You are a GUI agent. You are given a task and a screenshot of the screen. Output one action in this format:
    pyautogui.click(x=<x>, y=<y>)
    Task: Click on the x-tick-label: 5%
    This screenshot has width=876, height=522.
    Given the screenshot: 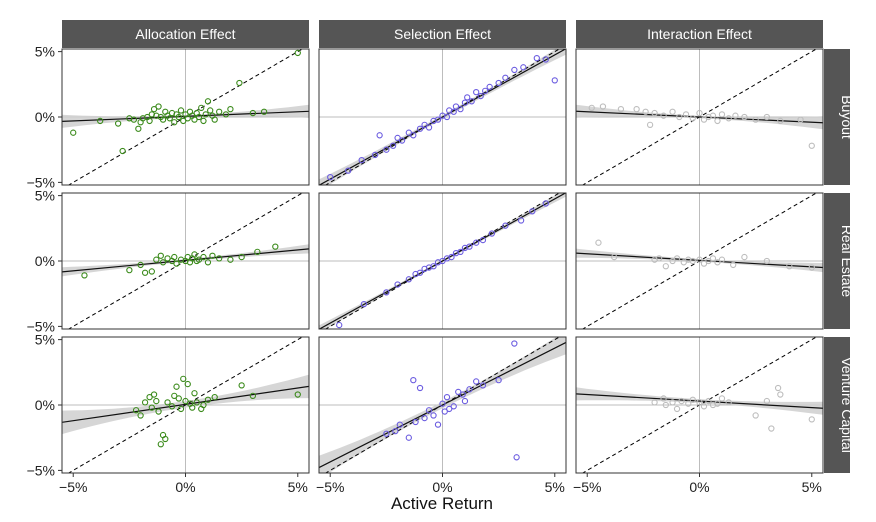 What is the action you would take?
    pyautogui.click(x=812, y=487)
    